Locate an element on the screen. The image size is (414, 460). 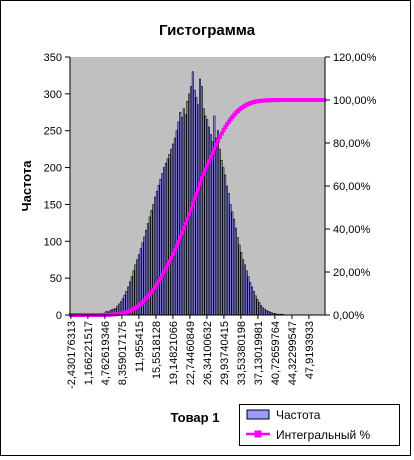
x-tick-label: 4,762619346 is located at coordinates (106, 353).